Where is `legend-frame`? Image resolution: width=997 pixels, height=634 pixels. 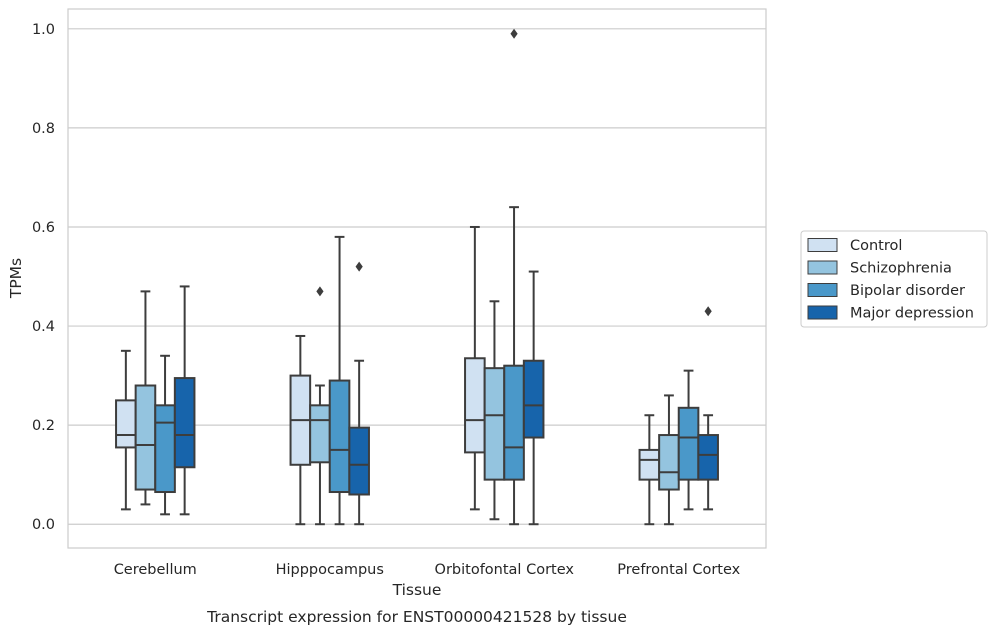
legend-frame is located at coordinates (894, 279).